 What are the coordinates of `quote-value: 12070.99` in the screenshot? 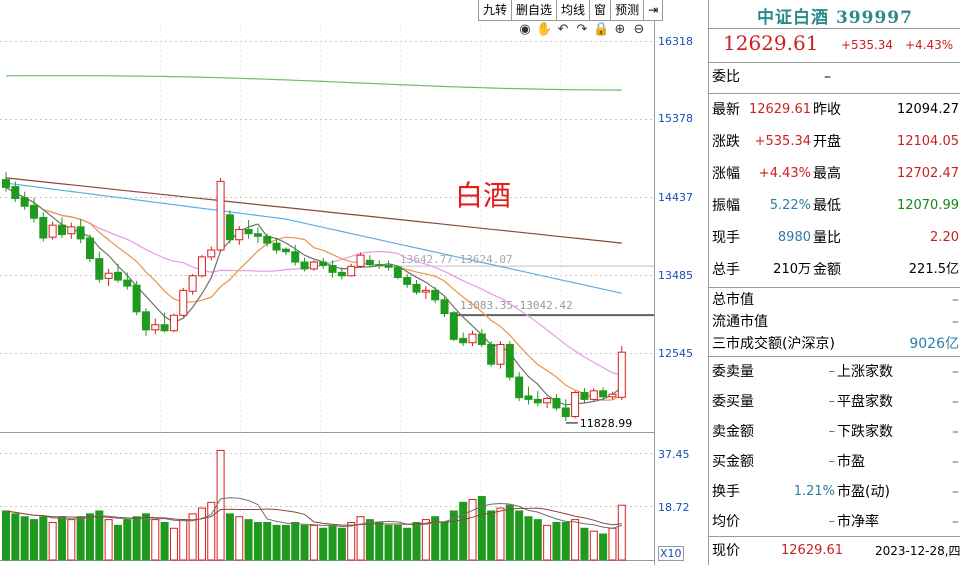 It's located at (927, 205).